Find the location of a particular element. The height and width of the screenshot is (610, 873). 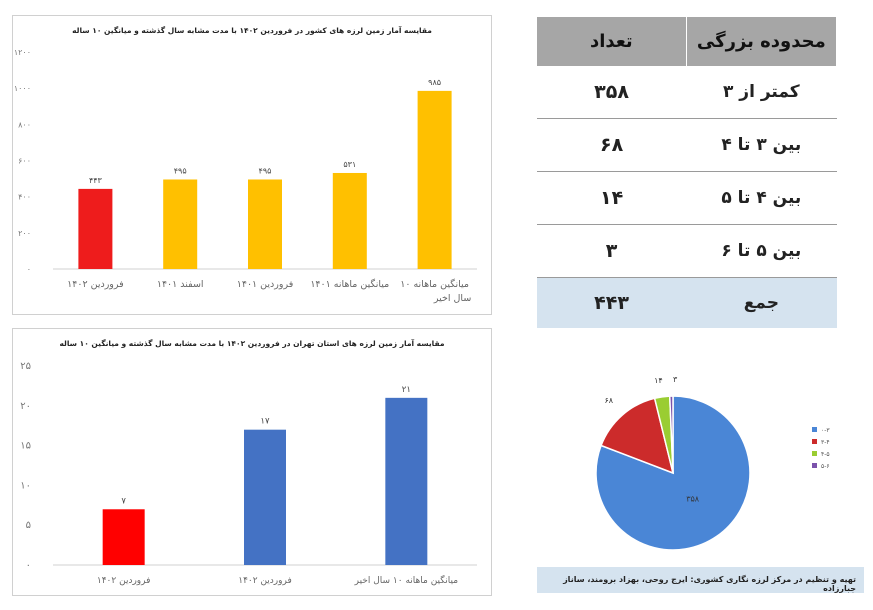

y-tick-label: ۵ is located at coordinates (28, 525).